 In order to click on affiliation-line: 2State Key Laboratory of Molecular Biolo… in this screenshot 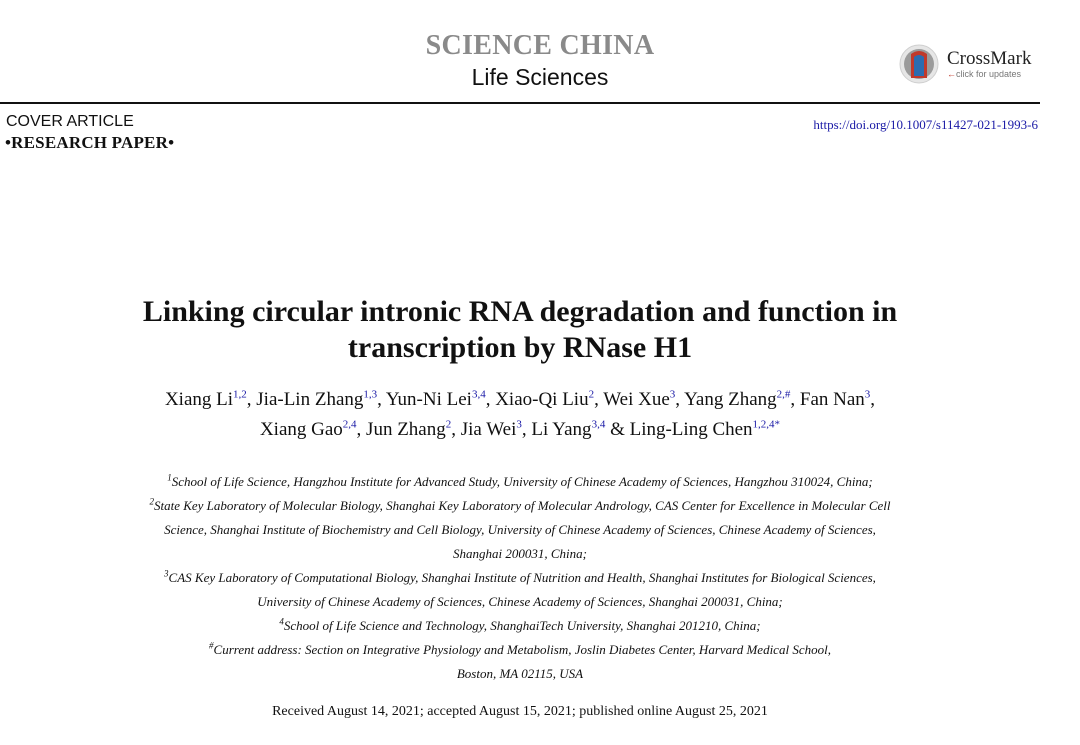, I will do `click(520, 506)`.